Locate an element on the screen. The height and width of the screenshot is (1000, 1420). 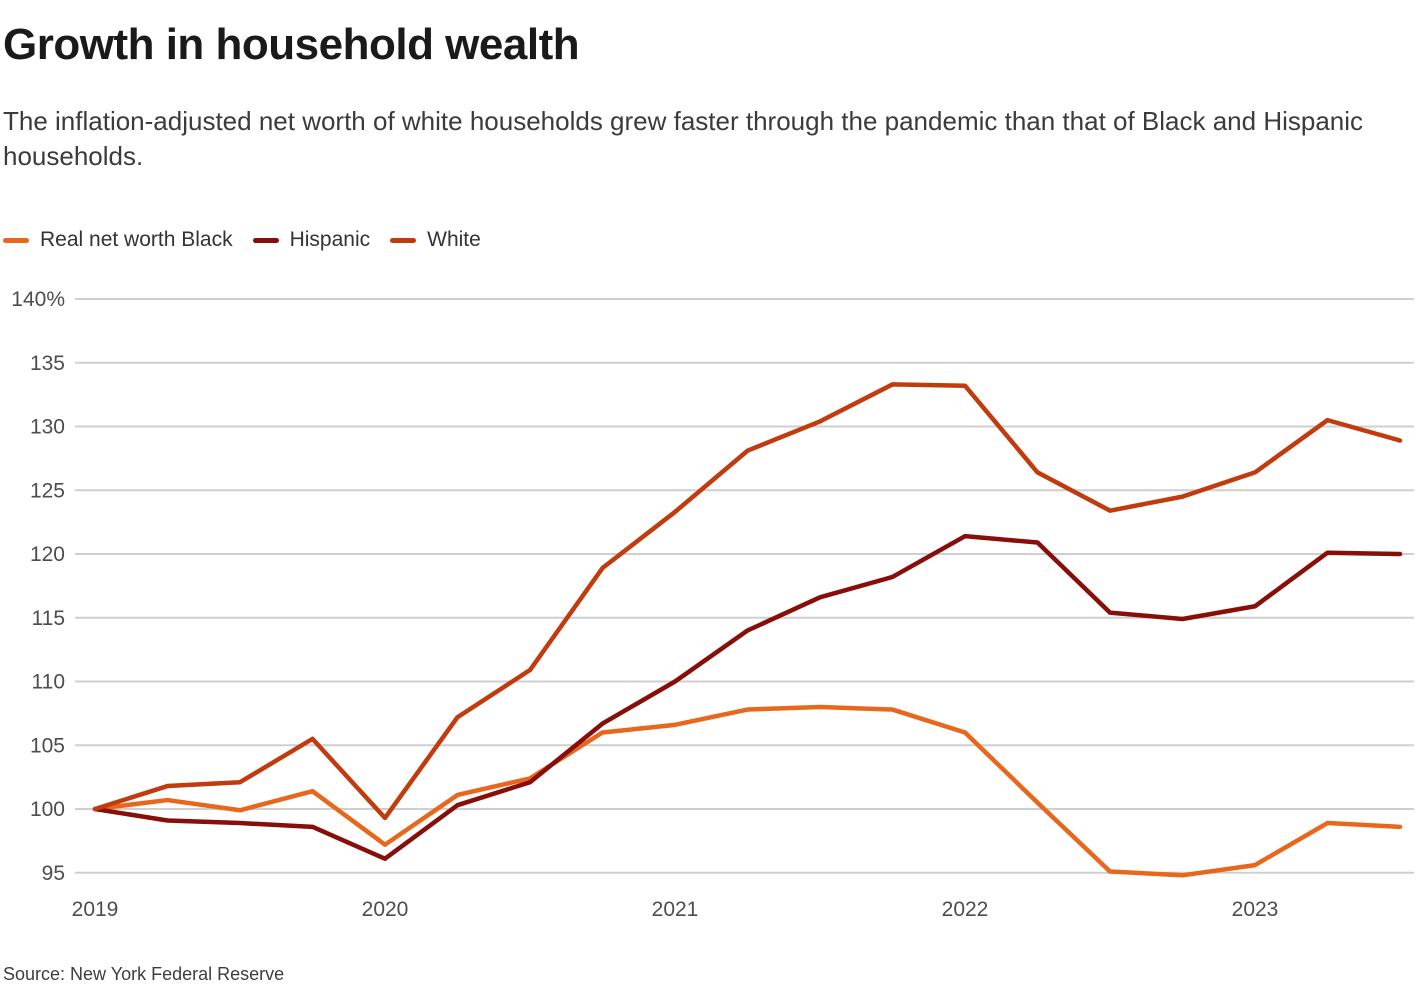
y-axis-tick-label: 115 is located at coordinates (48, 618).